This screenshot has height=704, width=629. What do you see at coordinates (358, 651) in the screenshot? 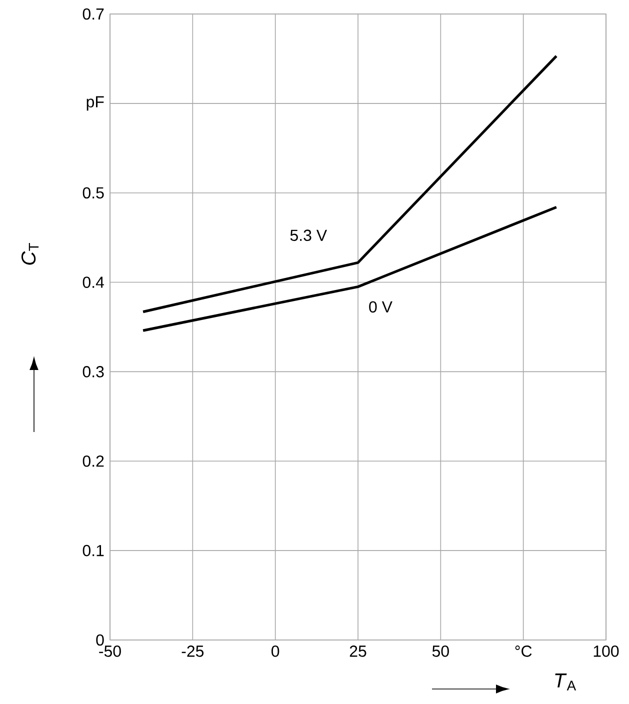
I see `x-tick-label: 25` at bounding box center [358, 651].